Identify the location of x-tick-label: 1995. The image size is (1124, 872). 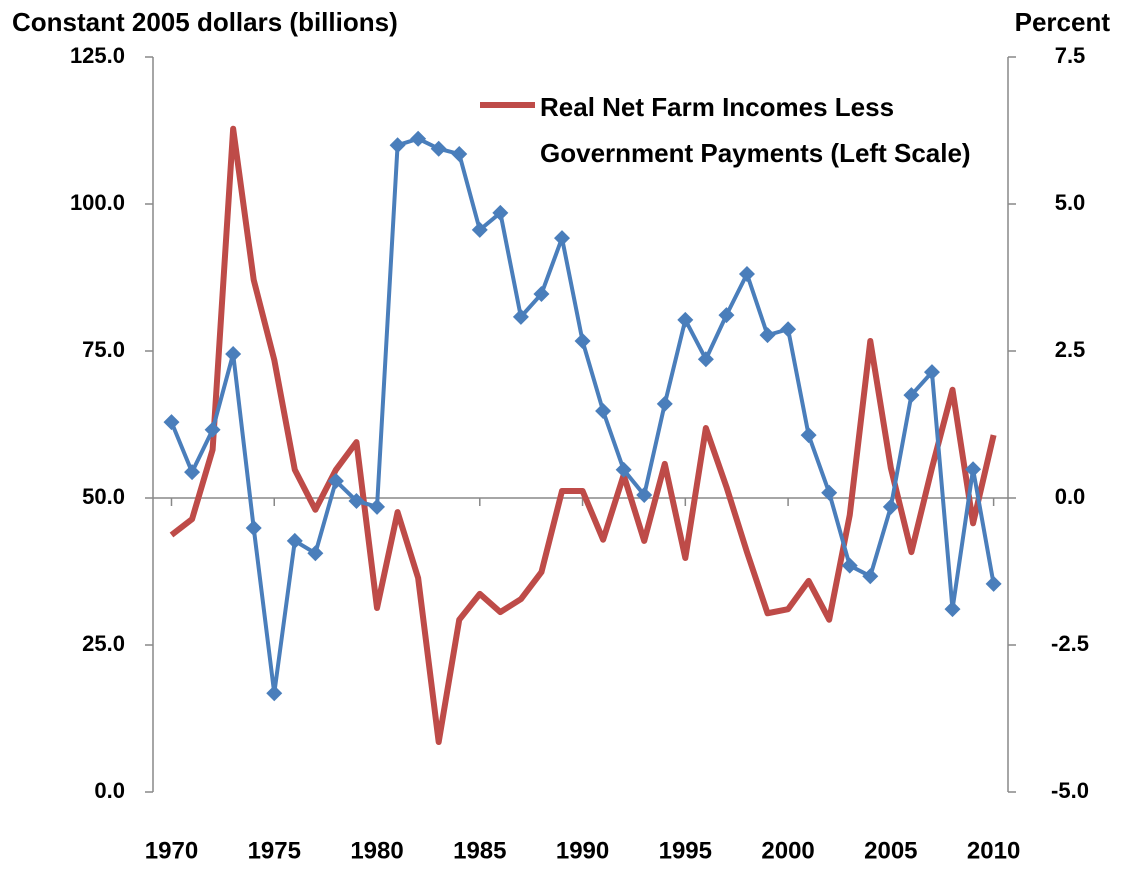
(685, 850).